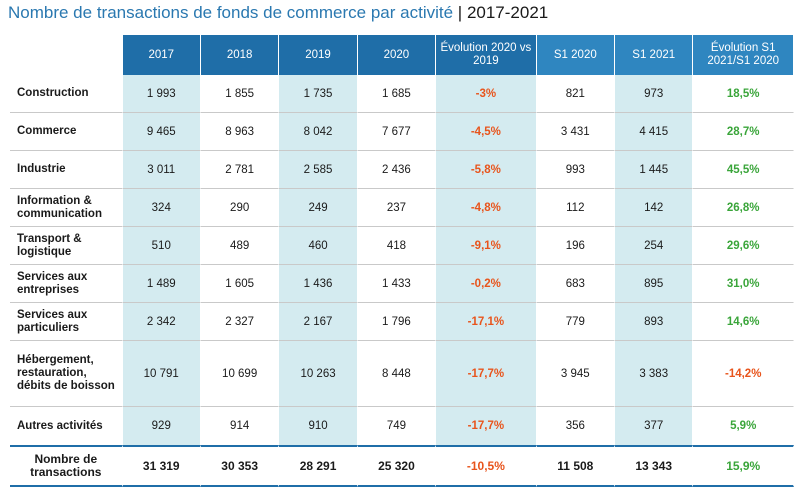 Image resolution: width=800 pixels, height=491 pixels. What do you see at coordinates (397, 322) in the screenshot?
I see `cell-2020: 1 796` at bounding box center [397, 322].